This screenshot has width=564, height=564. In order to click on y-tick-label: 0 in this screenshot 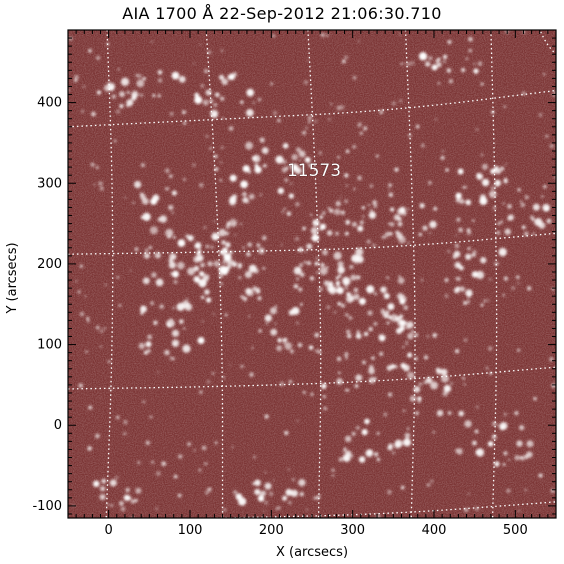, I will do `click(58, 425)`.